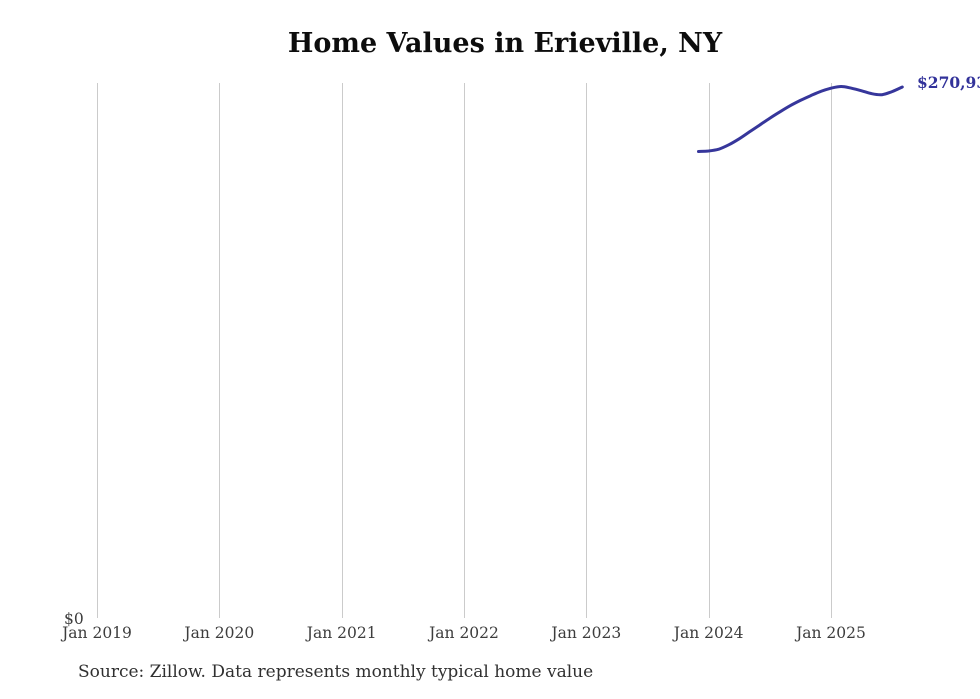  What do you see at coordinates (586, 633) in the screenshot?
I see `x-tick-label: Jan 2023` at bounding box center [586, 633].